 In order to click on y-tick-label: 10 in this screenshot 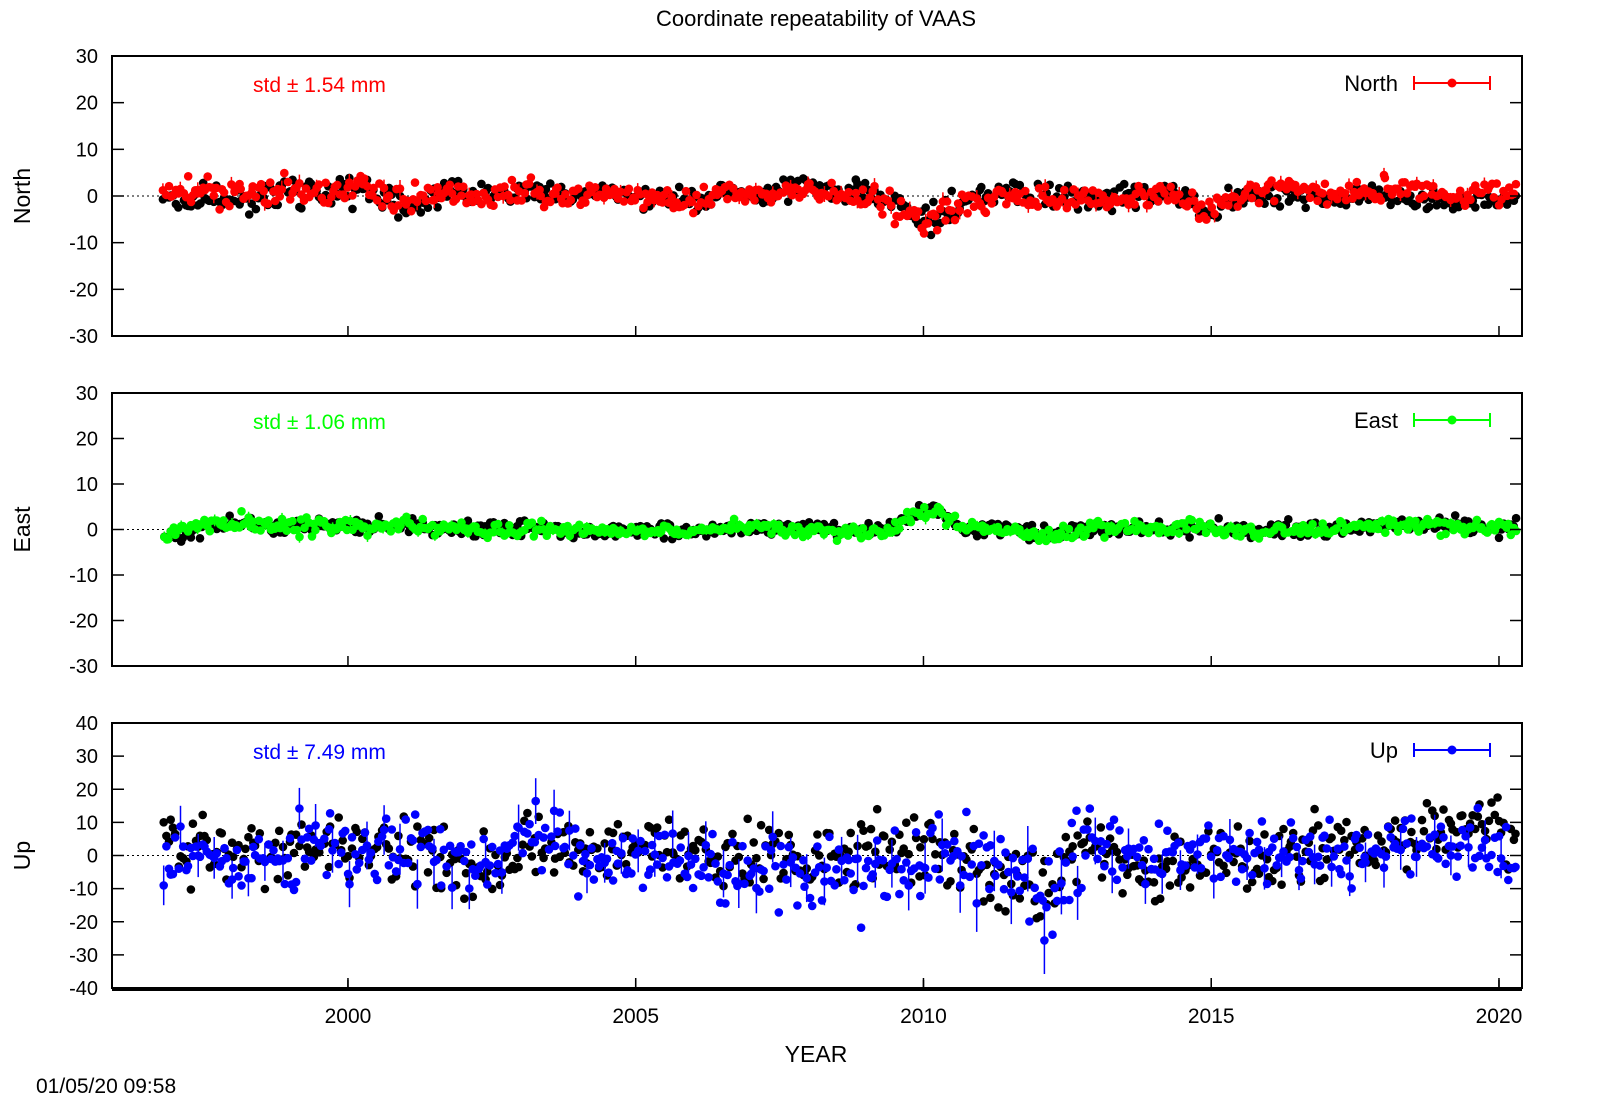, I will do `click(87, 150)`.